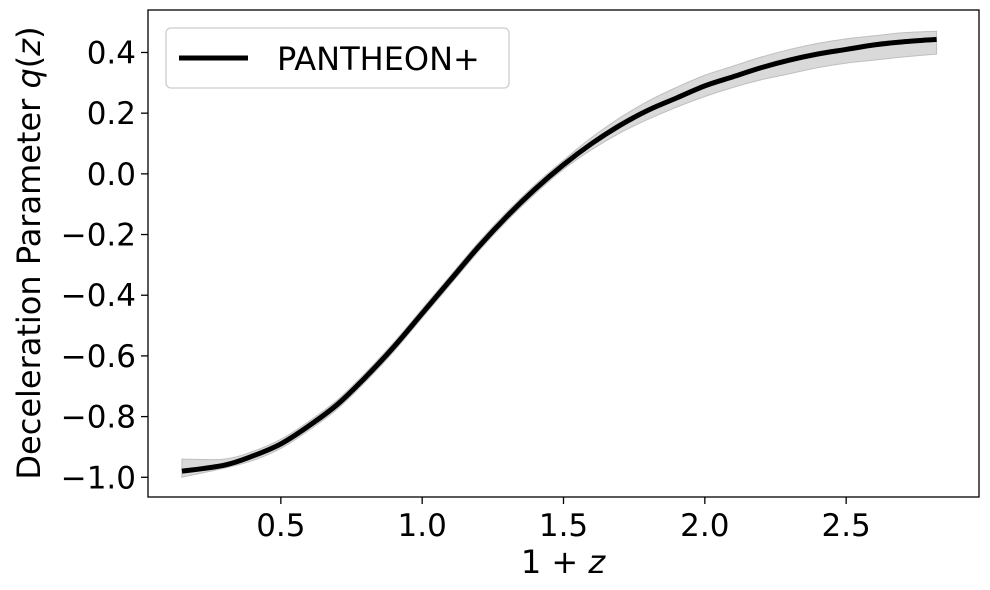 The width and height of the screenshot is (990, 590). I want to click on legend: PANTHEON+, so click(337, 58).